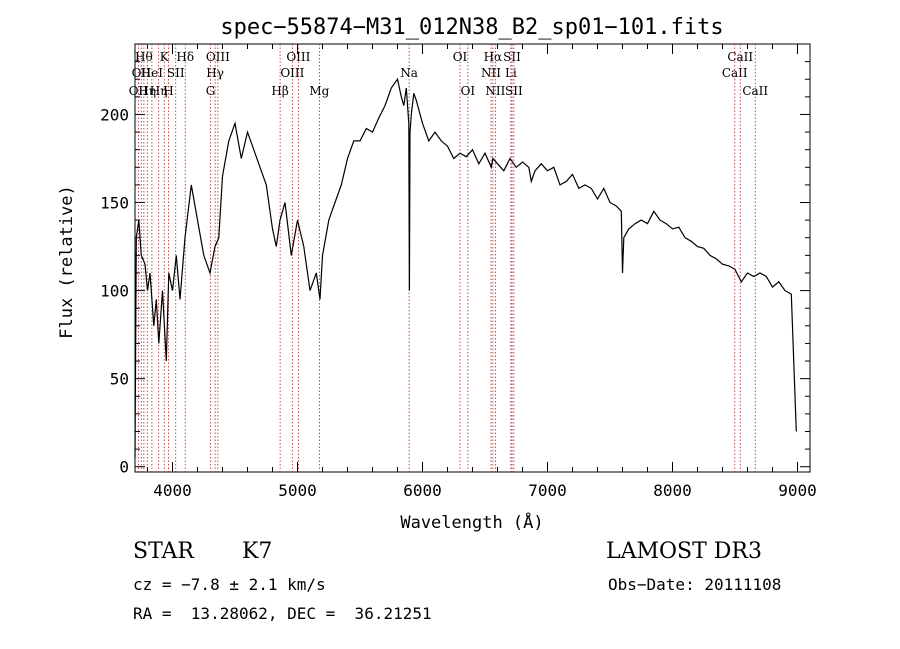  What do you see at coordinates (168, 91) in the screenshot?
I see `spectral-line-label: H` at bounding box center [168, 91].